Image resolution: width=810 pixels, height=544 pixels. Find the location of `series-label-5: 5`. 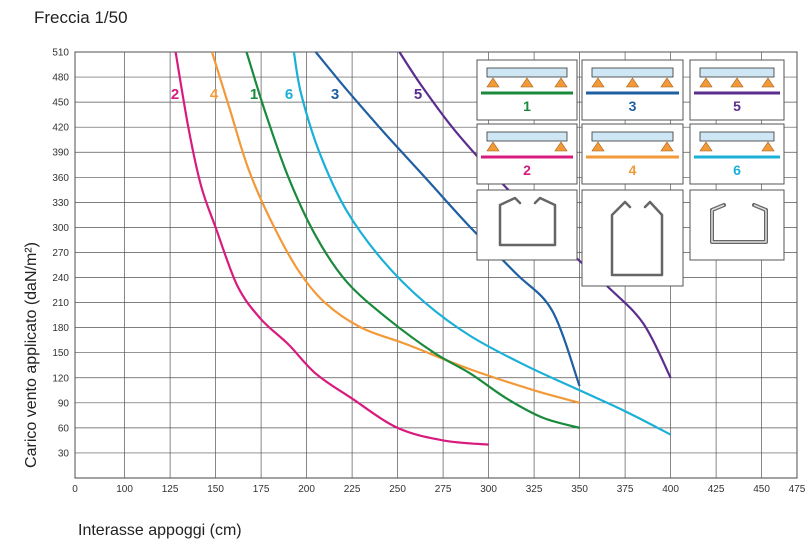

series-label-5: 5 is located at coordinates (418, 94).